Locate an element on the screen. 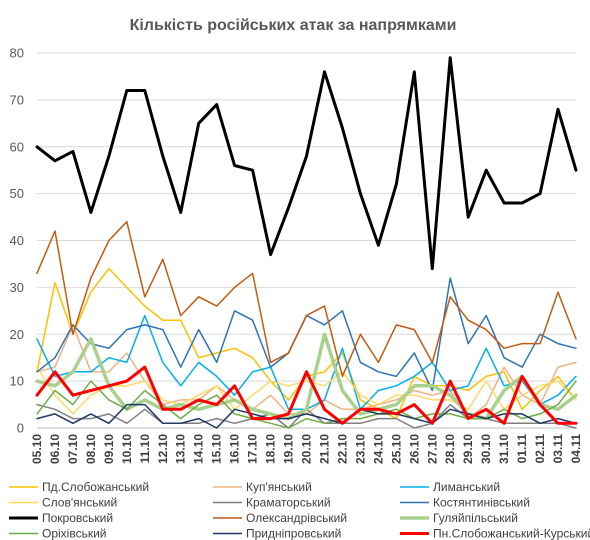 The height and width of the screenshot is (540, 590). x-tick-label: 23.10 is located at coordinates (360, 449).